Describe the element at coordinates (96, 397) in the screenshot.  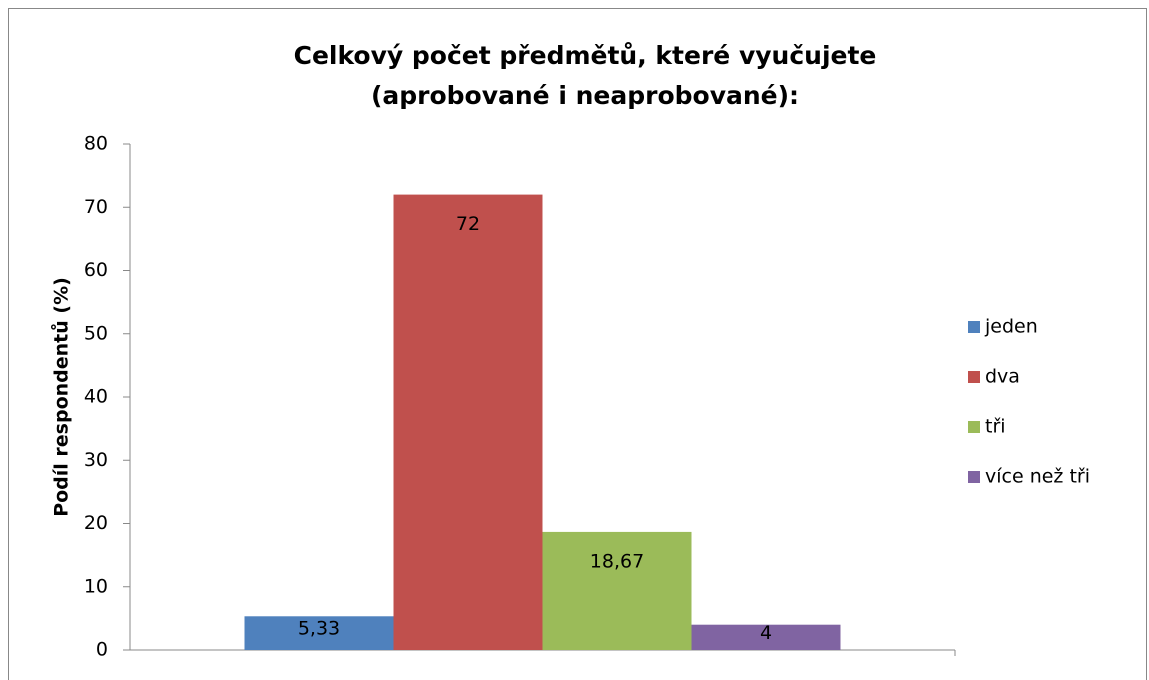
I see `y-tick-label: 40` at that location.